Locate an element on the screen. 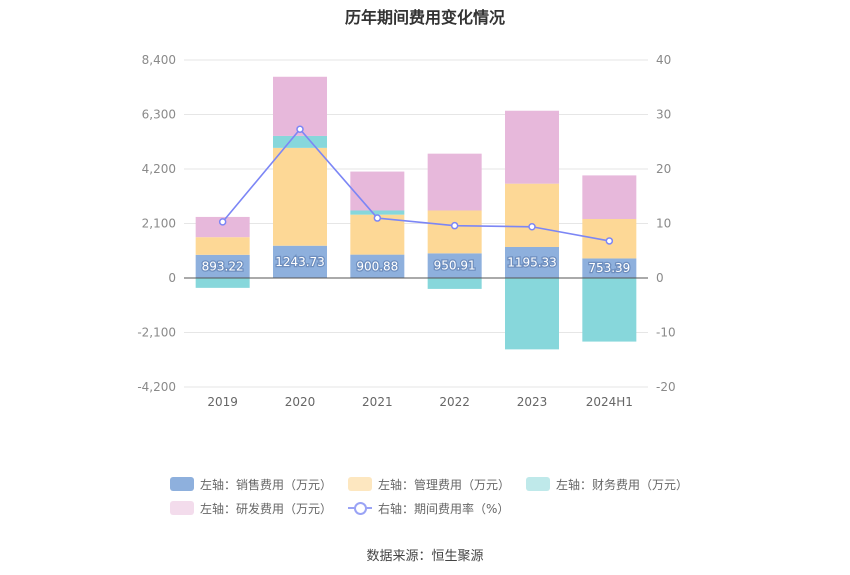 This screenshot has height=575, width=850. y-right-tick-label: 40 is located at coordinates (663, 60).